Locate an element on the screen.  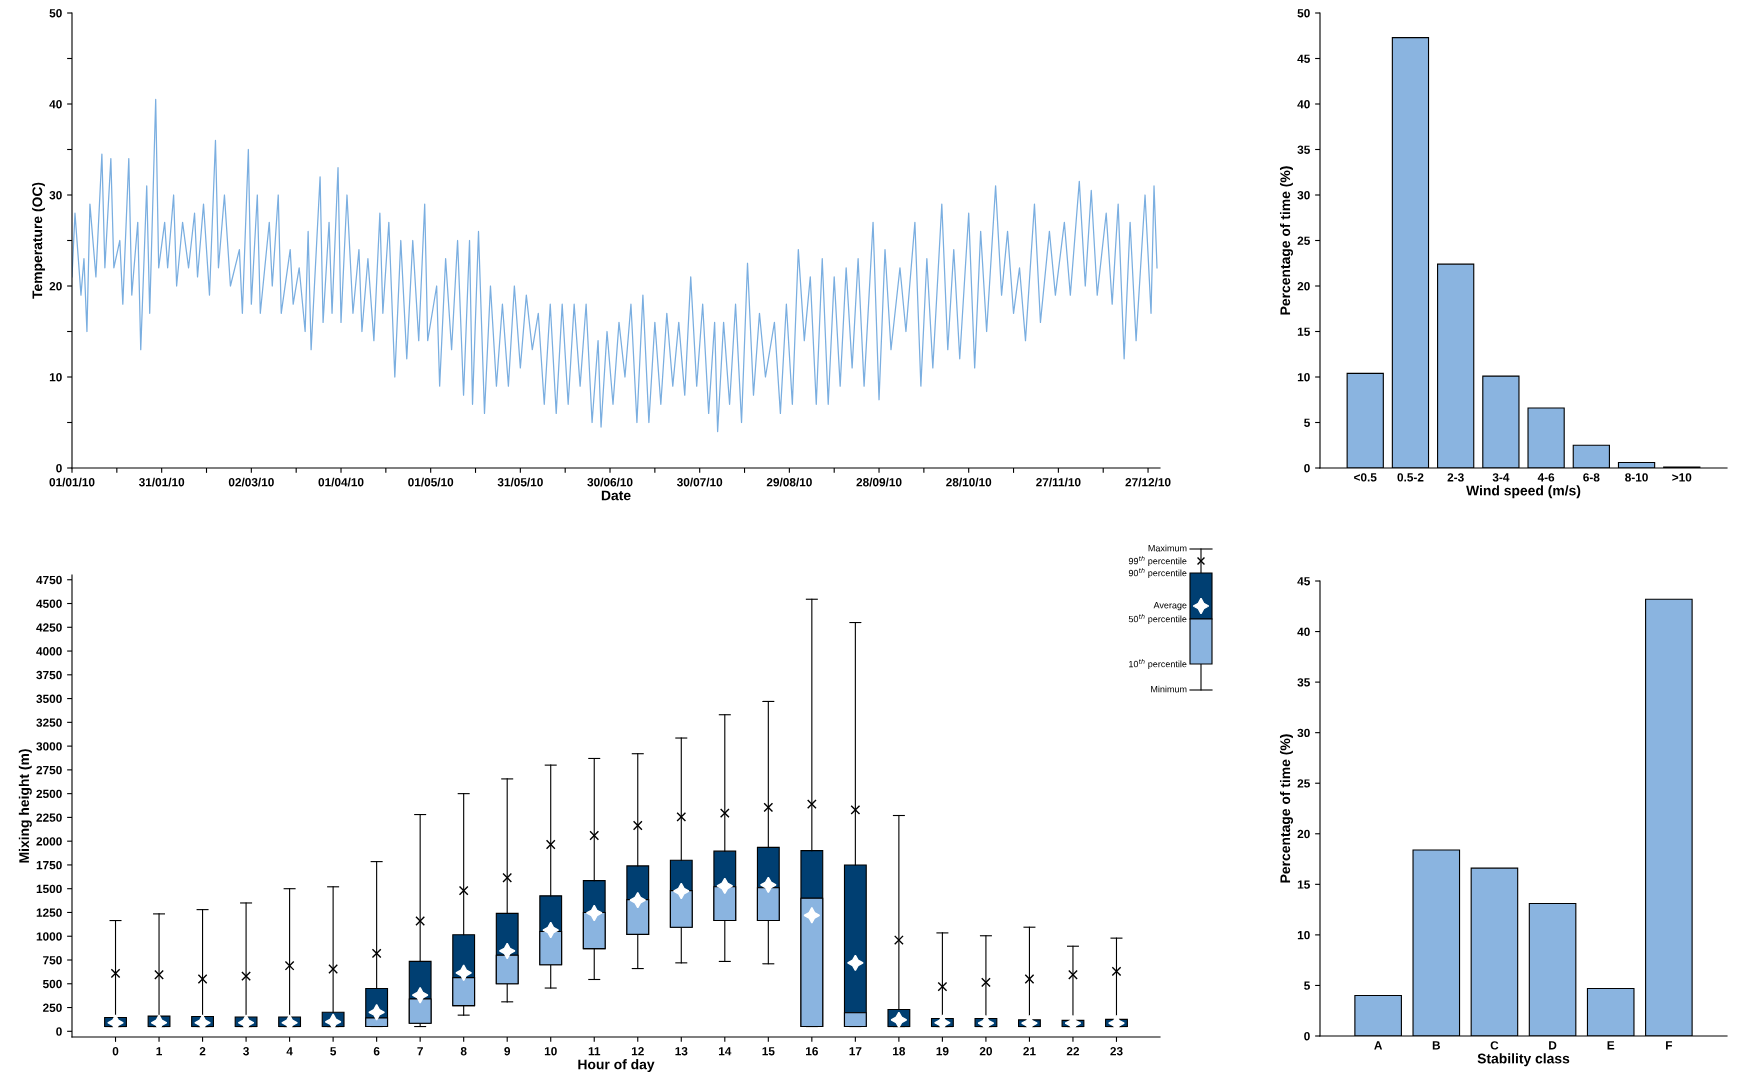
annotation: 10$^{th}$ percentile is located at coordinates (1158, 664).